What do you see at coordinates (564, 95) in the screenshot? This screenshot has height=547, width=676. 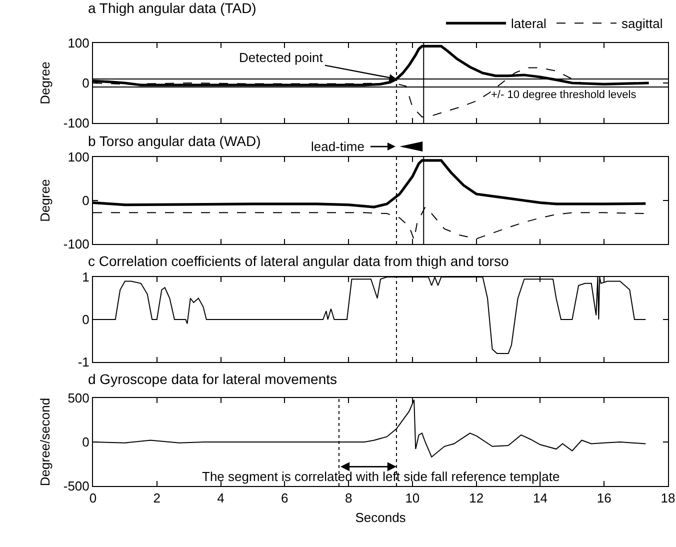 I see `annotation: +/- 10 degree threshold levels` at bounding box center [564, 95].